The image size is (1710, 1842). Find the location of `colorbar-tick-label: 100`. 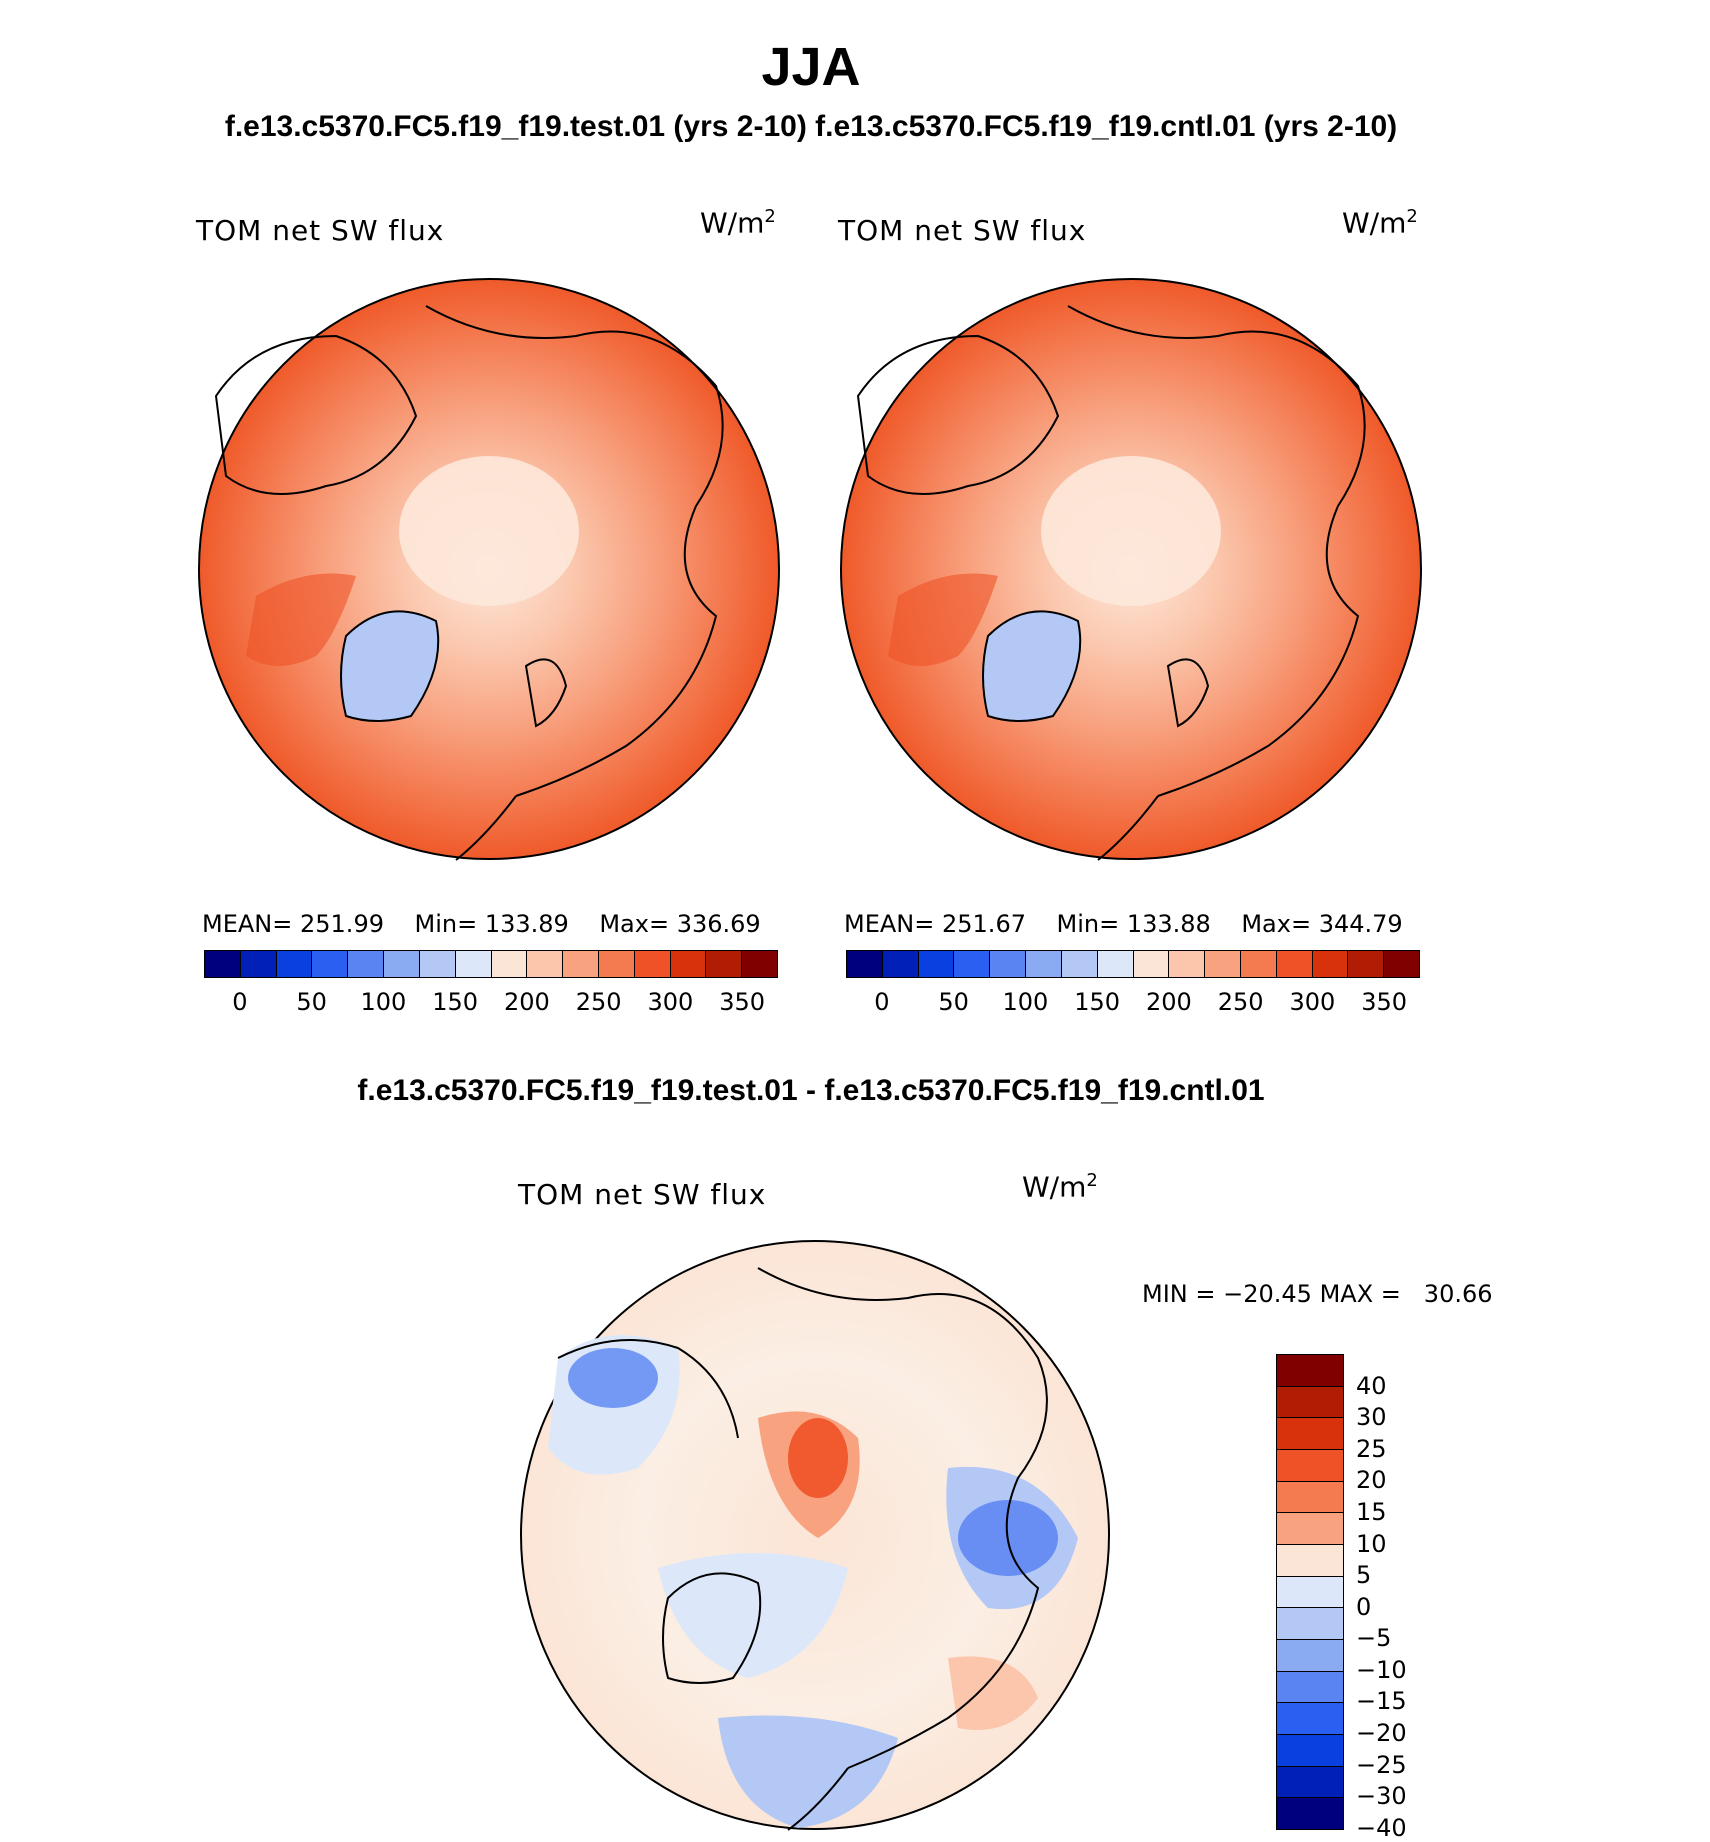

colorbar-tick-label: 100 is located at coordinates (383, 1002).